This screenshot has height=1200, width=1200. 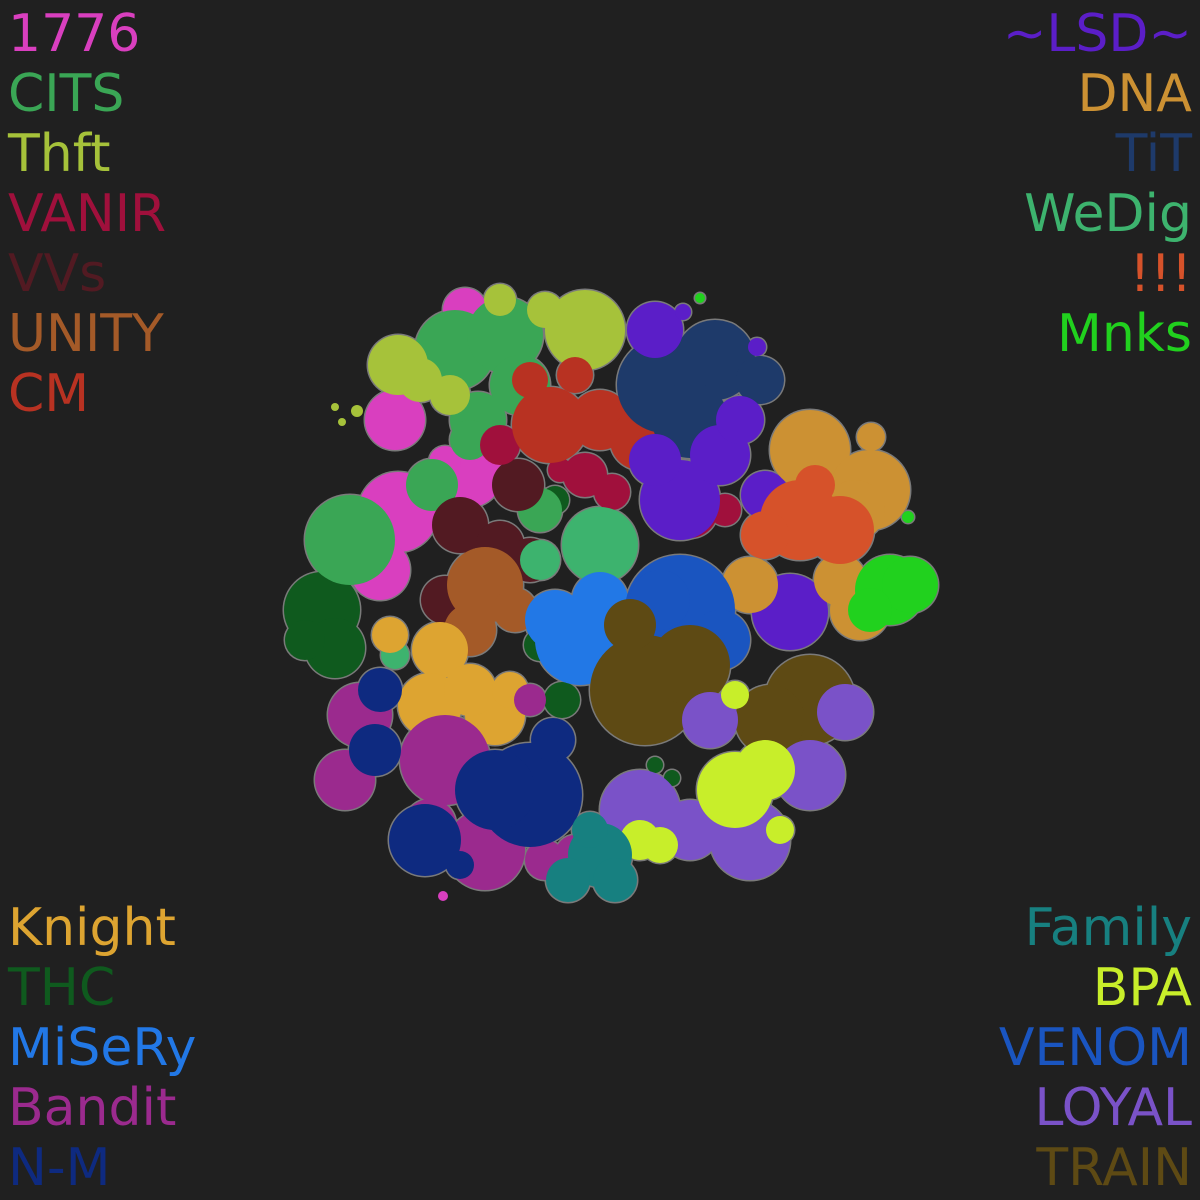 I want to click on territory-dna, so click(x=816, y=525).